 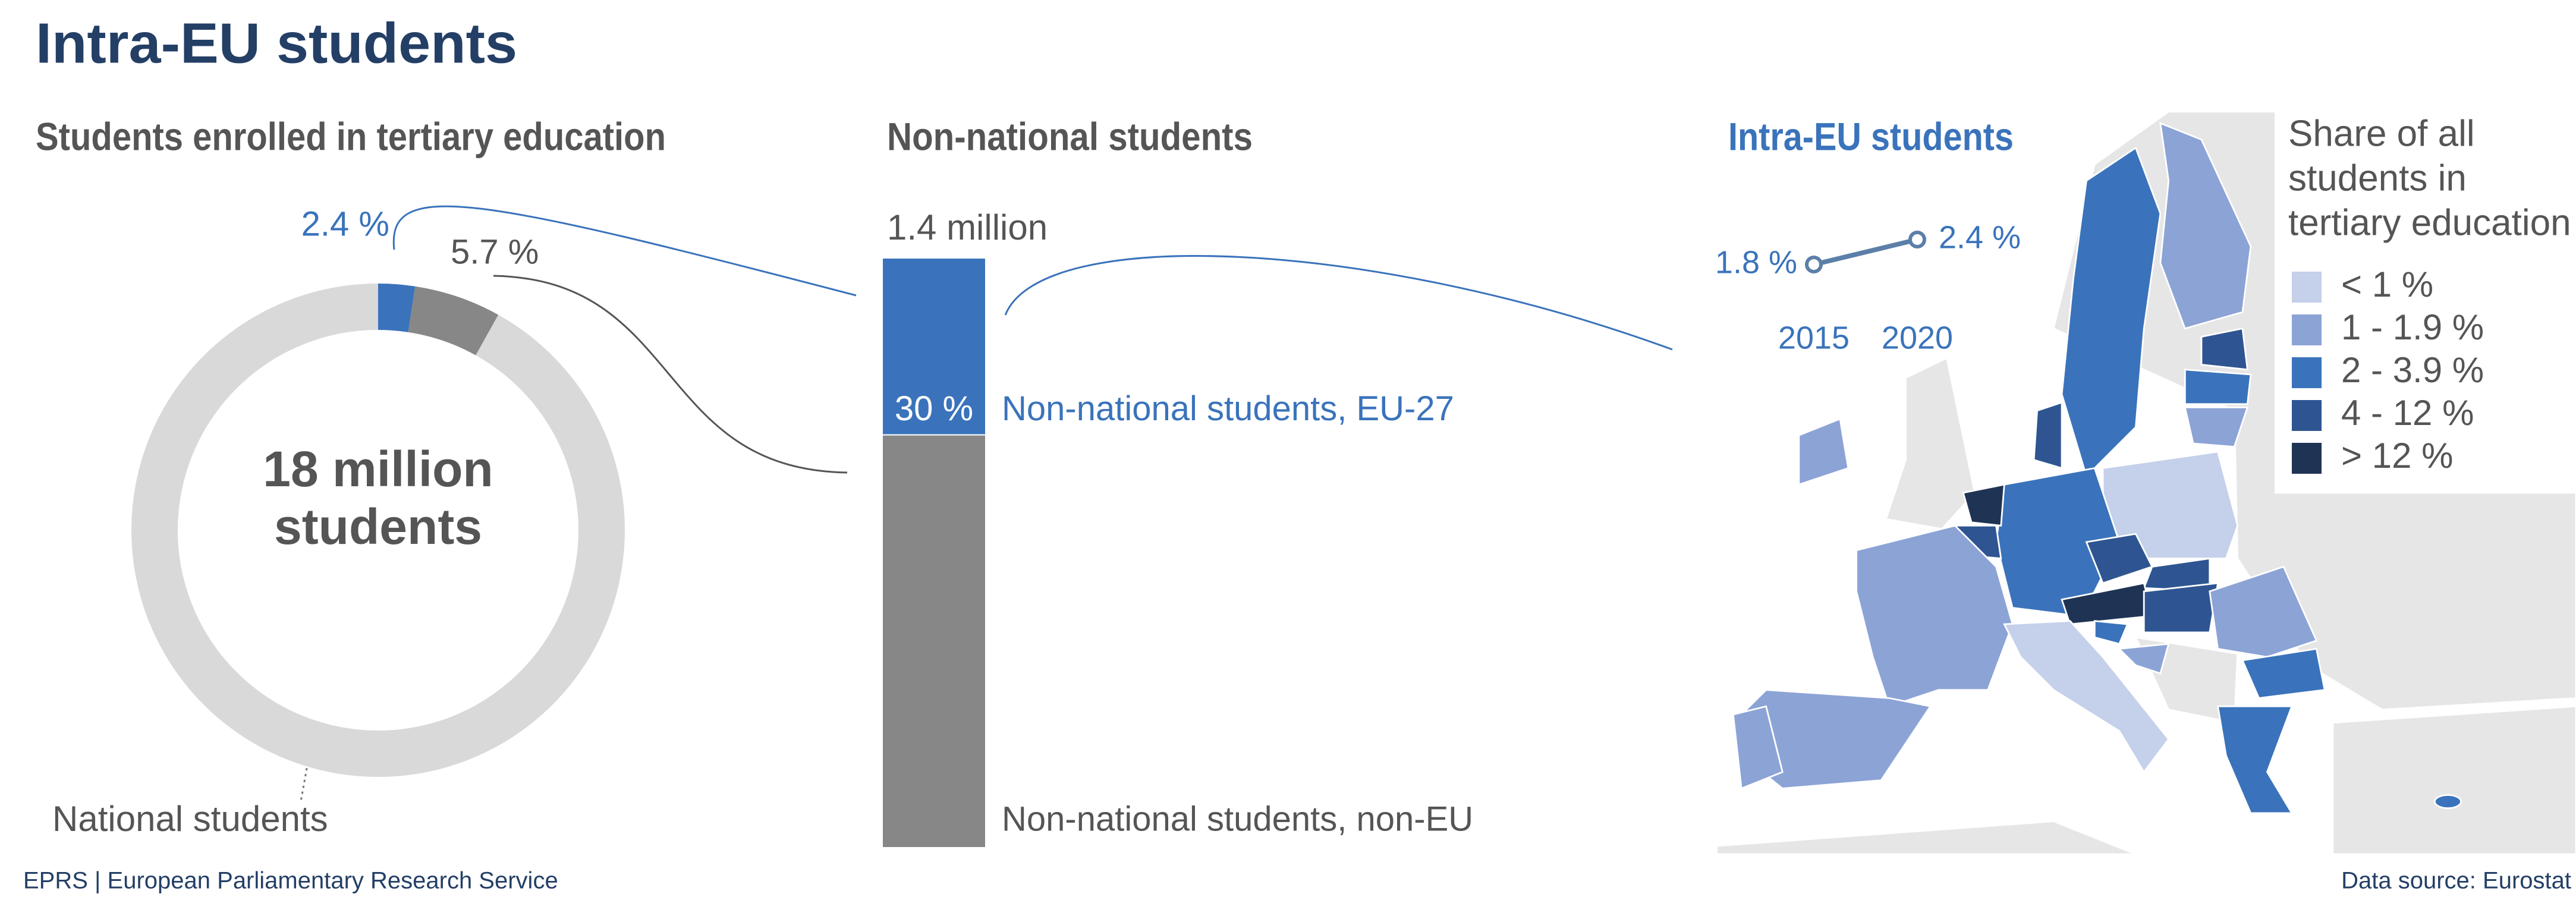 What do you see at coordinates (351, 136) in the screenshot?
I see `chart-title: Students enrolled in tertiary education` at bounding box center [351, 136].